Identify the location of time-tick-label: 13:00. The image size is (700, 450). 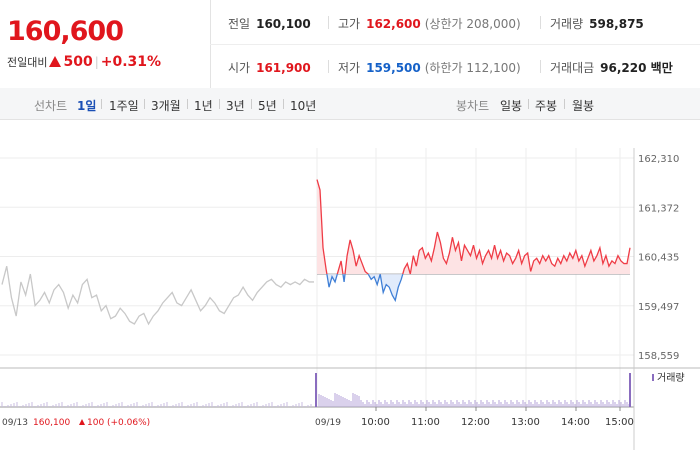
(525, 422).